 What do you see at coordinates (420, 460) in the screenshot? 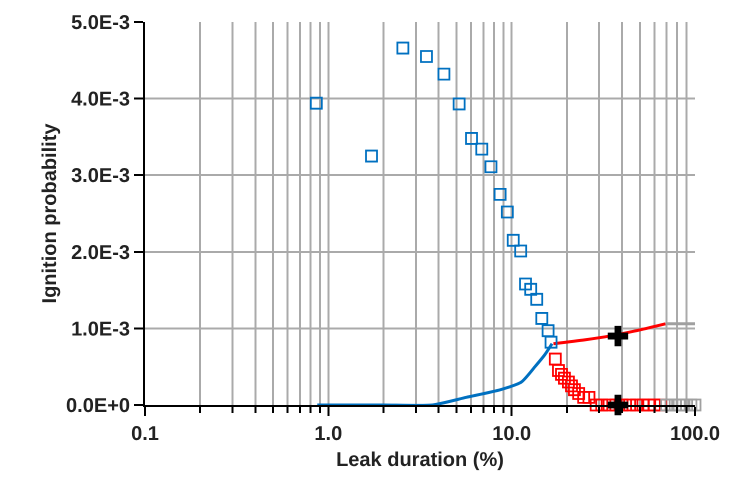
I see `x-axis-title: Leak duration (%)` at bounding box center [420, 460].